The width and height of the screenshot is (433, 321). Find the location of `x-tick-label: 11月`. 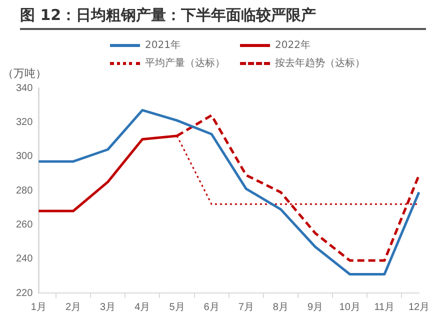

x-tick-label: 11月 is located at coordinates (384, 307).